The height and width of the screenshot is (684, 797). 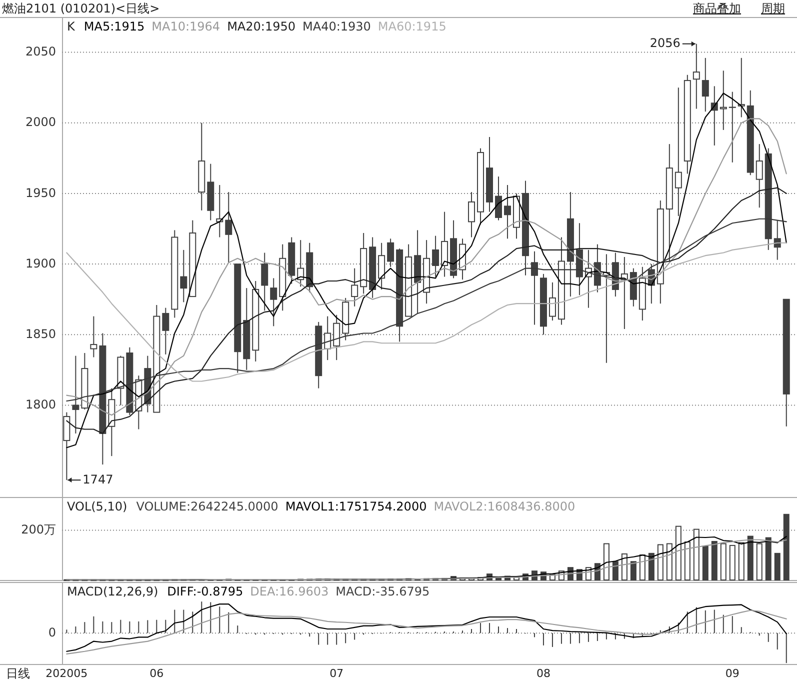 What do you see at coordinates (18, 673) in the screenshot?
I see `x-axis-title: 日线` at bounding box center [18, 673].